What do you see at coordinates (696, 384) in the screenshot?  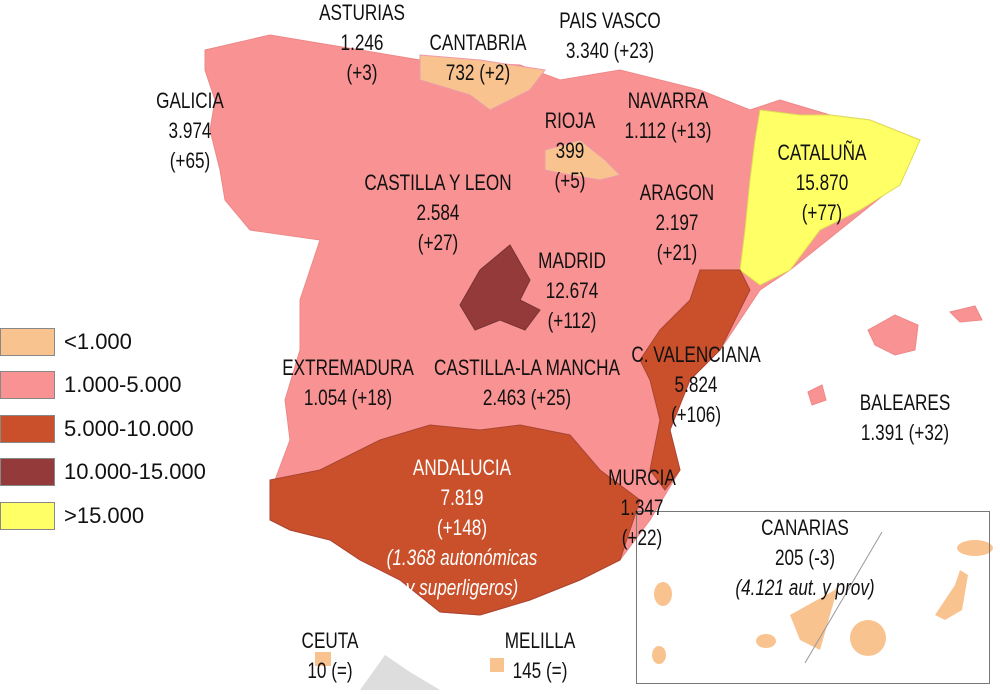 I see `label-valencia: C. VALENCIANA 5.824 (+106)` at bounding box center [696, 384].